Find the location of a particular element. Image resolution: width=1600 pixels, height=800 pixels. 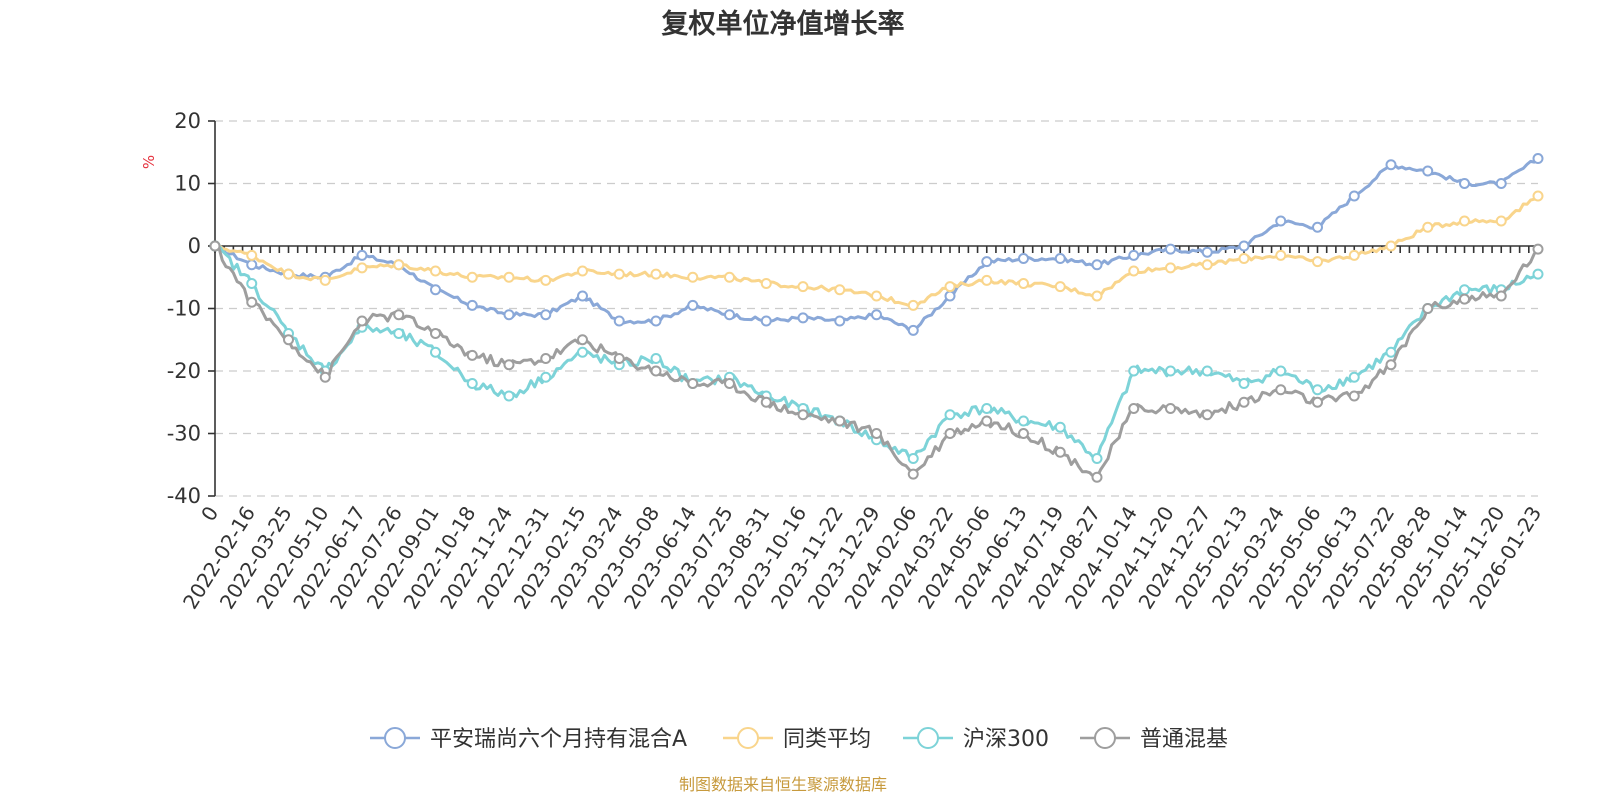

legend: 平安瑞尚六个月持有混合A 同类平均 沪深300 普通混基 is located at coordinates (799, 739).